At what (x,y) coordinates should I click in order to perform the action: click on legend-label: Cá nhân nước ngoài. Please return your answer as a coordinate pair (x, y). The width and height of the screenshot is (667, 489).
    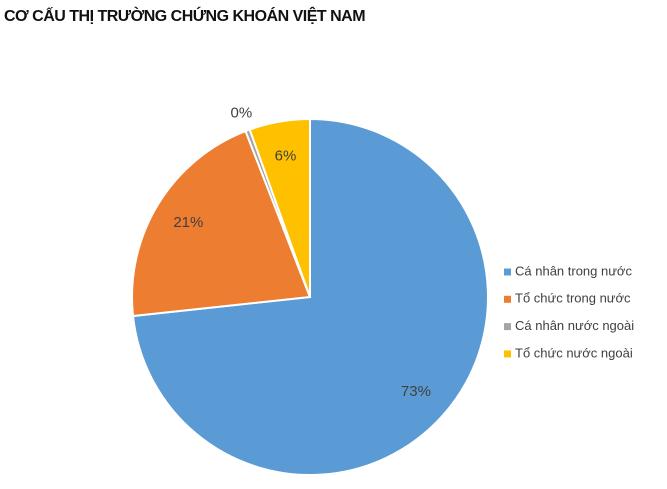
    Looking at the image, I should click on (574, 325).